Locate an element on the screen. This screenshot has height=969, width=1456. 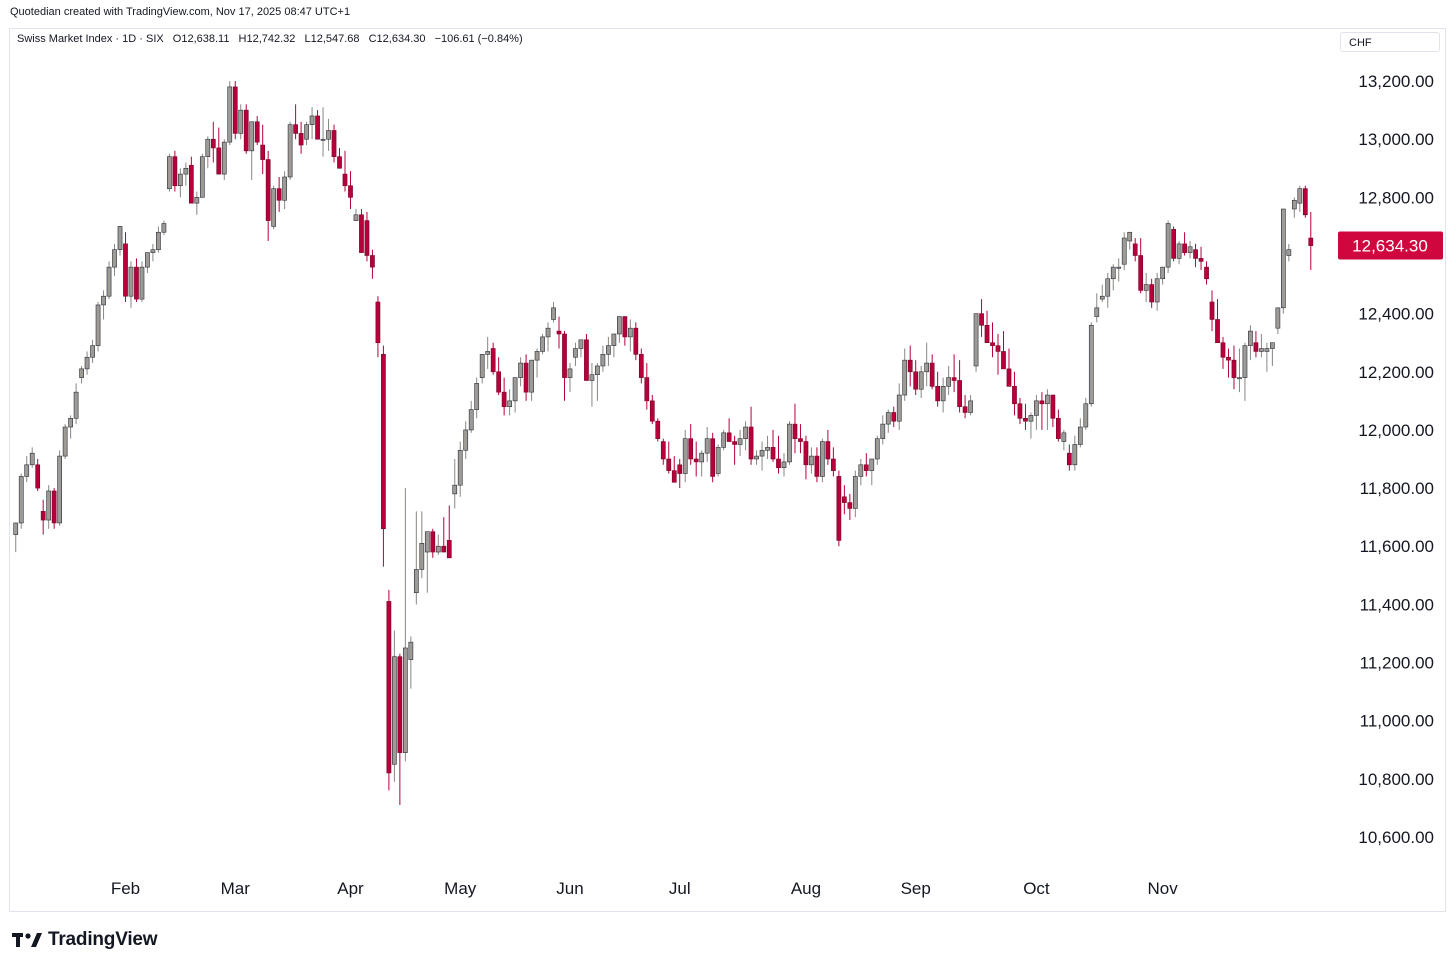
legend-open: O12,638.11 is located at coordinates (201, 39).